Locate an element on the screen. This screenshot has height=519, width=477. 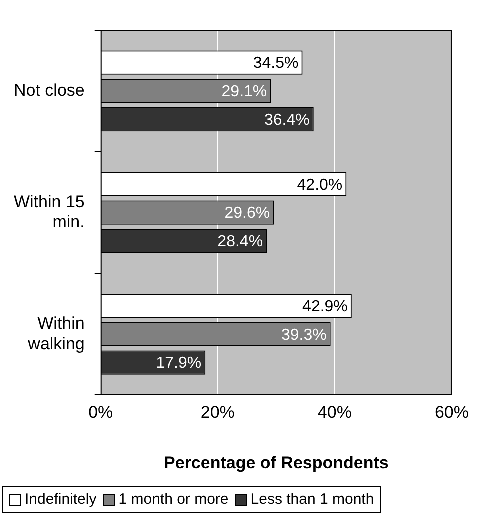
legend-label: Indefinitely is located at coordinates (60, 499).